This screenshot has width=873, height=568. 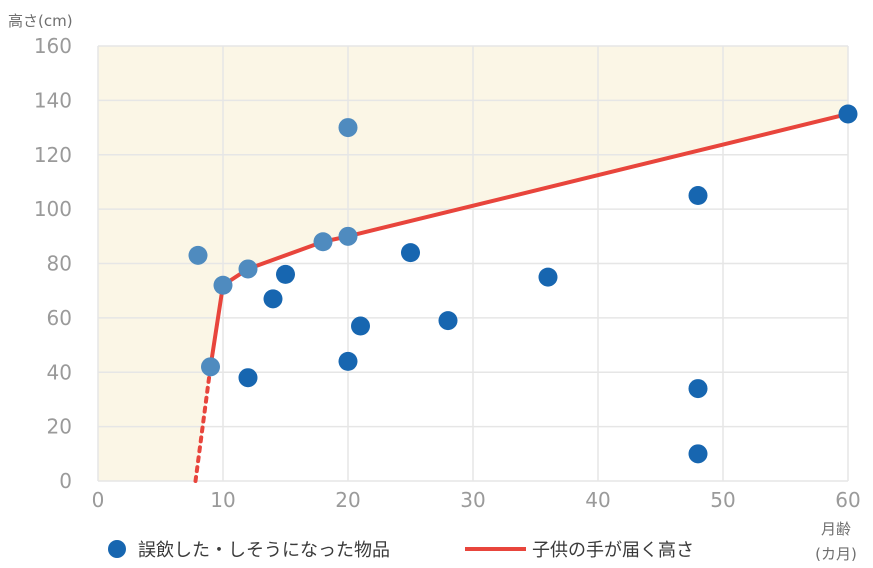 I want to click on x-axis-title-line1: 月齢, so click(x=836, y=529).